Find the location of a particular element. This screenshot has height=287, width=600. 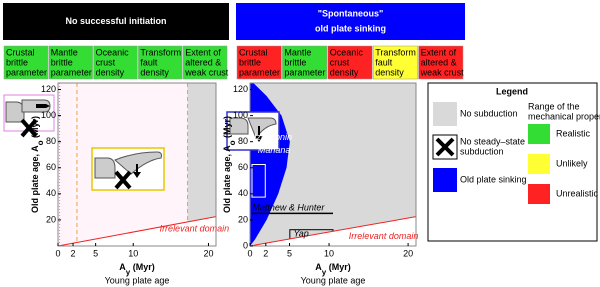

y-tick-label: 20 is located at coordinates (51, 219).